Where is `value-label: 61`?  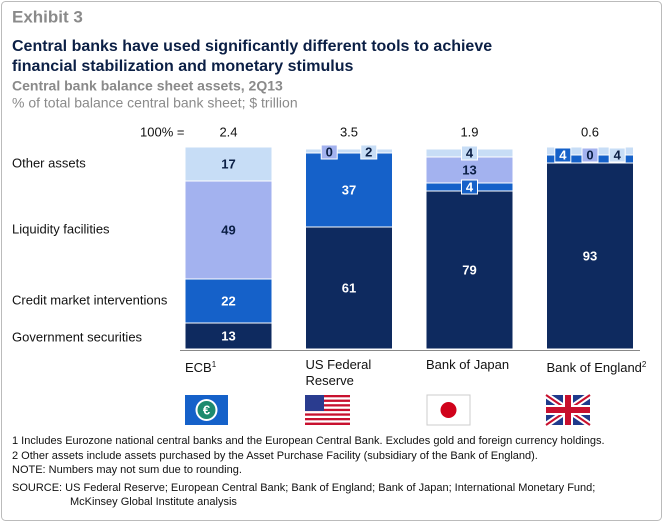
value-label: 61 is located at coordinates (349, 287).